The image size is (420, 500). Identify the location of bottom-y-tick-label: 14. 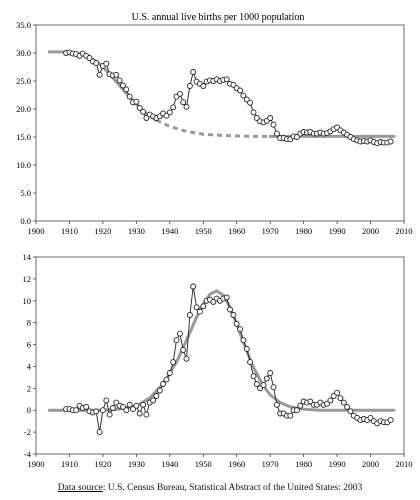
(27, 257).